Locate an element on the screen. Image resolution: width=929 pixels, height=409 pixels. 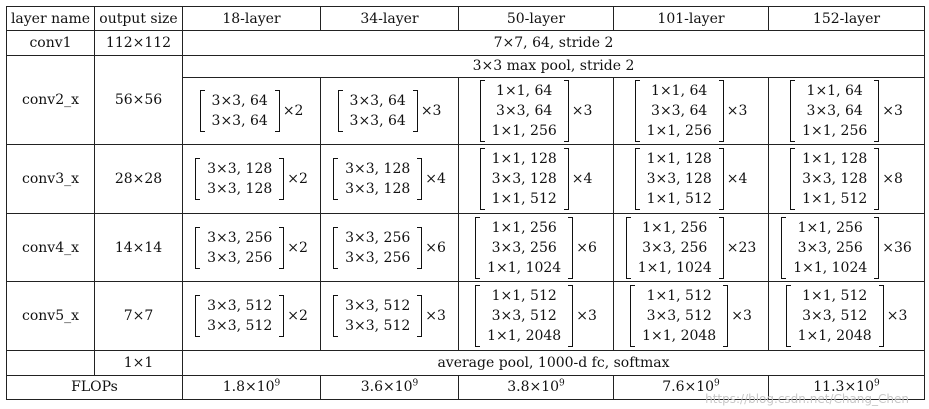
flops-50: 3.8×109 is located at coordinates (536, 387).